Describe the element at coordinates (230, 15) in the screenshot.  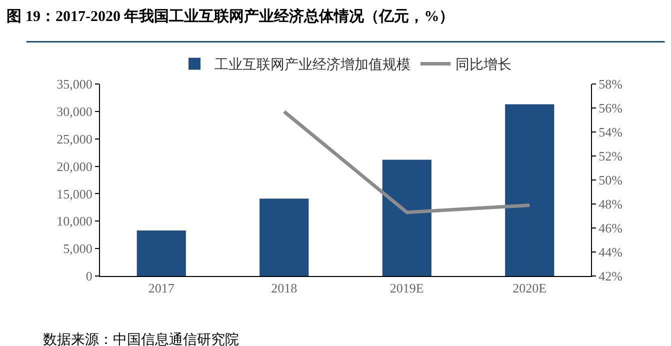
I see `chart-title: 图 19：2017-2020 年我国工业互联网产业经济总体情况（亿元，%）` at that location.